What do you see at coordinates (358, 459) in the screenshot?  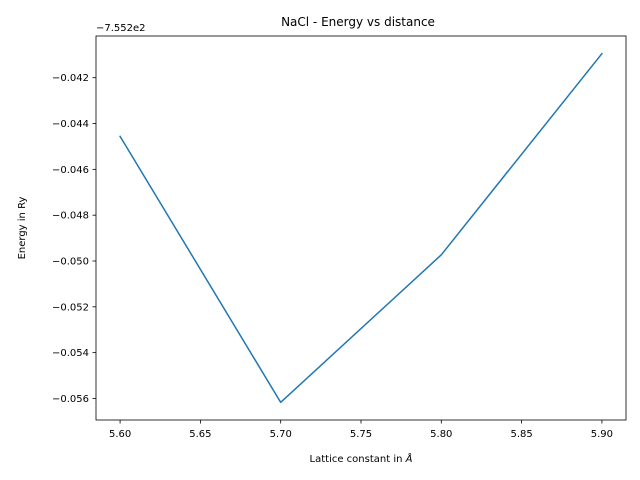 I see `x-axis-label-text: Lattice constant in` at bounding box center [358, 459].